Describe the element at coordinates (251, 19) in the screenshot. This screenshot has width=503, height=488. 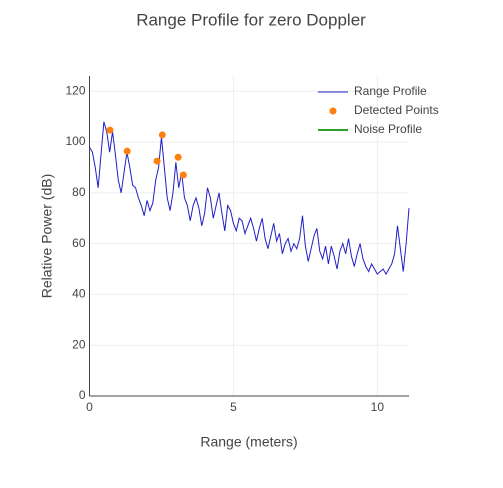
I see `chart-title: Range Profile for zero Doppler` at that location.